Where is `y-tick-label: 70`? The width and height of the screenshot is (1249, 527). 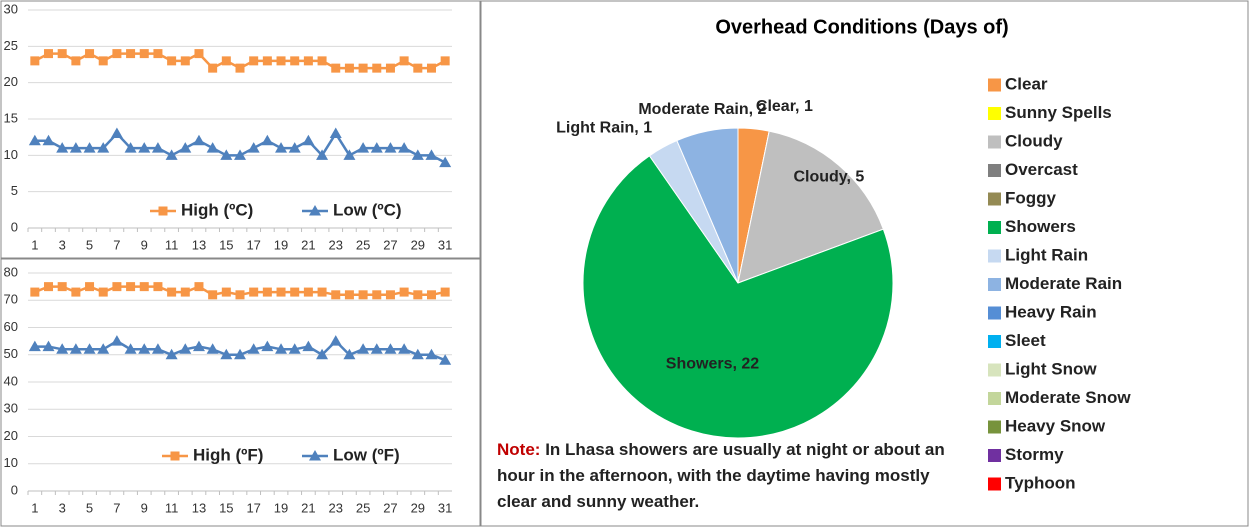 y-tick-label: 70 is located at coordinates (11, 299).